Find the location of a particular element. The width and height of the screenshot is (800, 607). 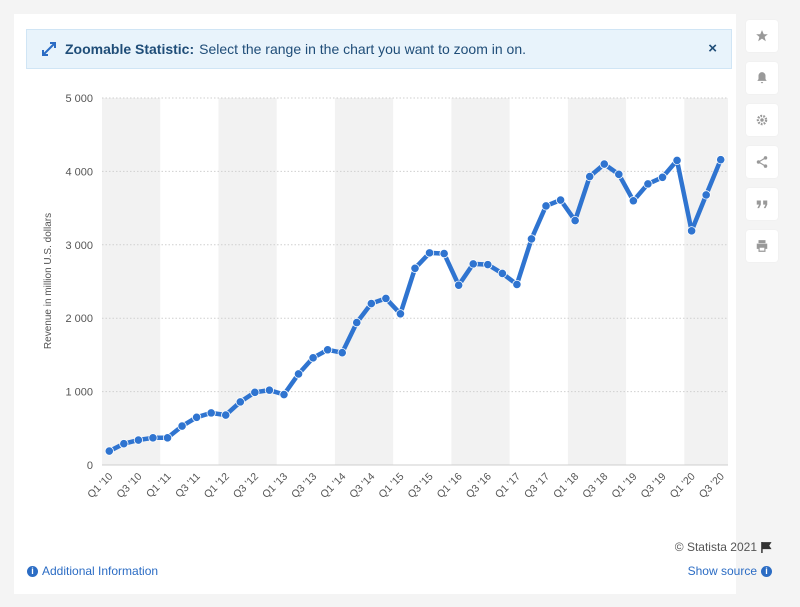

x-tick-label: Q1 '13 is located at coordinates (275, 486).